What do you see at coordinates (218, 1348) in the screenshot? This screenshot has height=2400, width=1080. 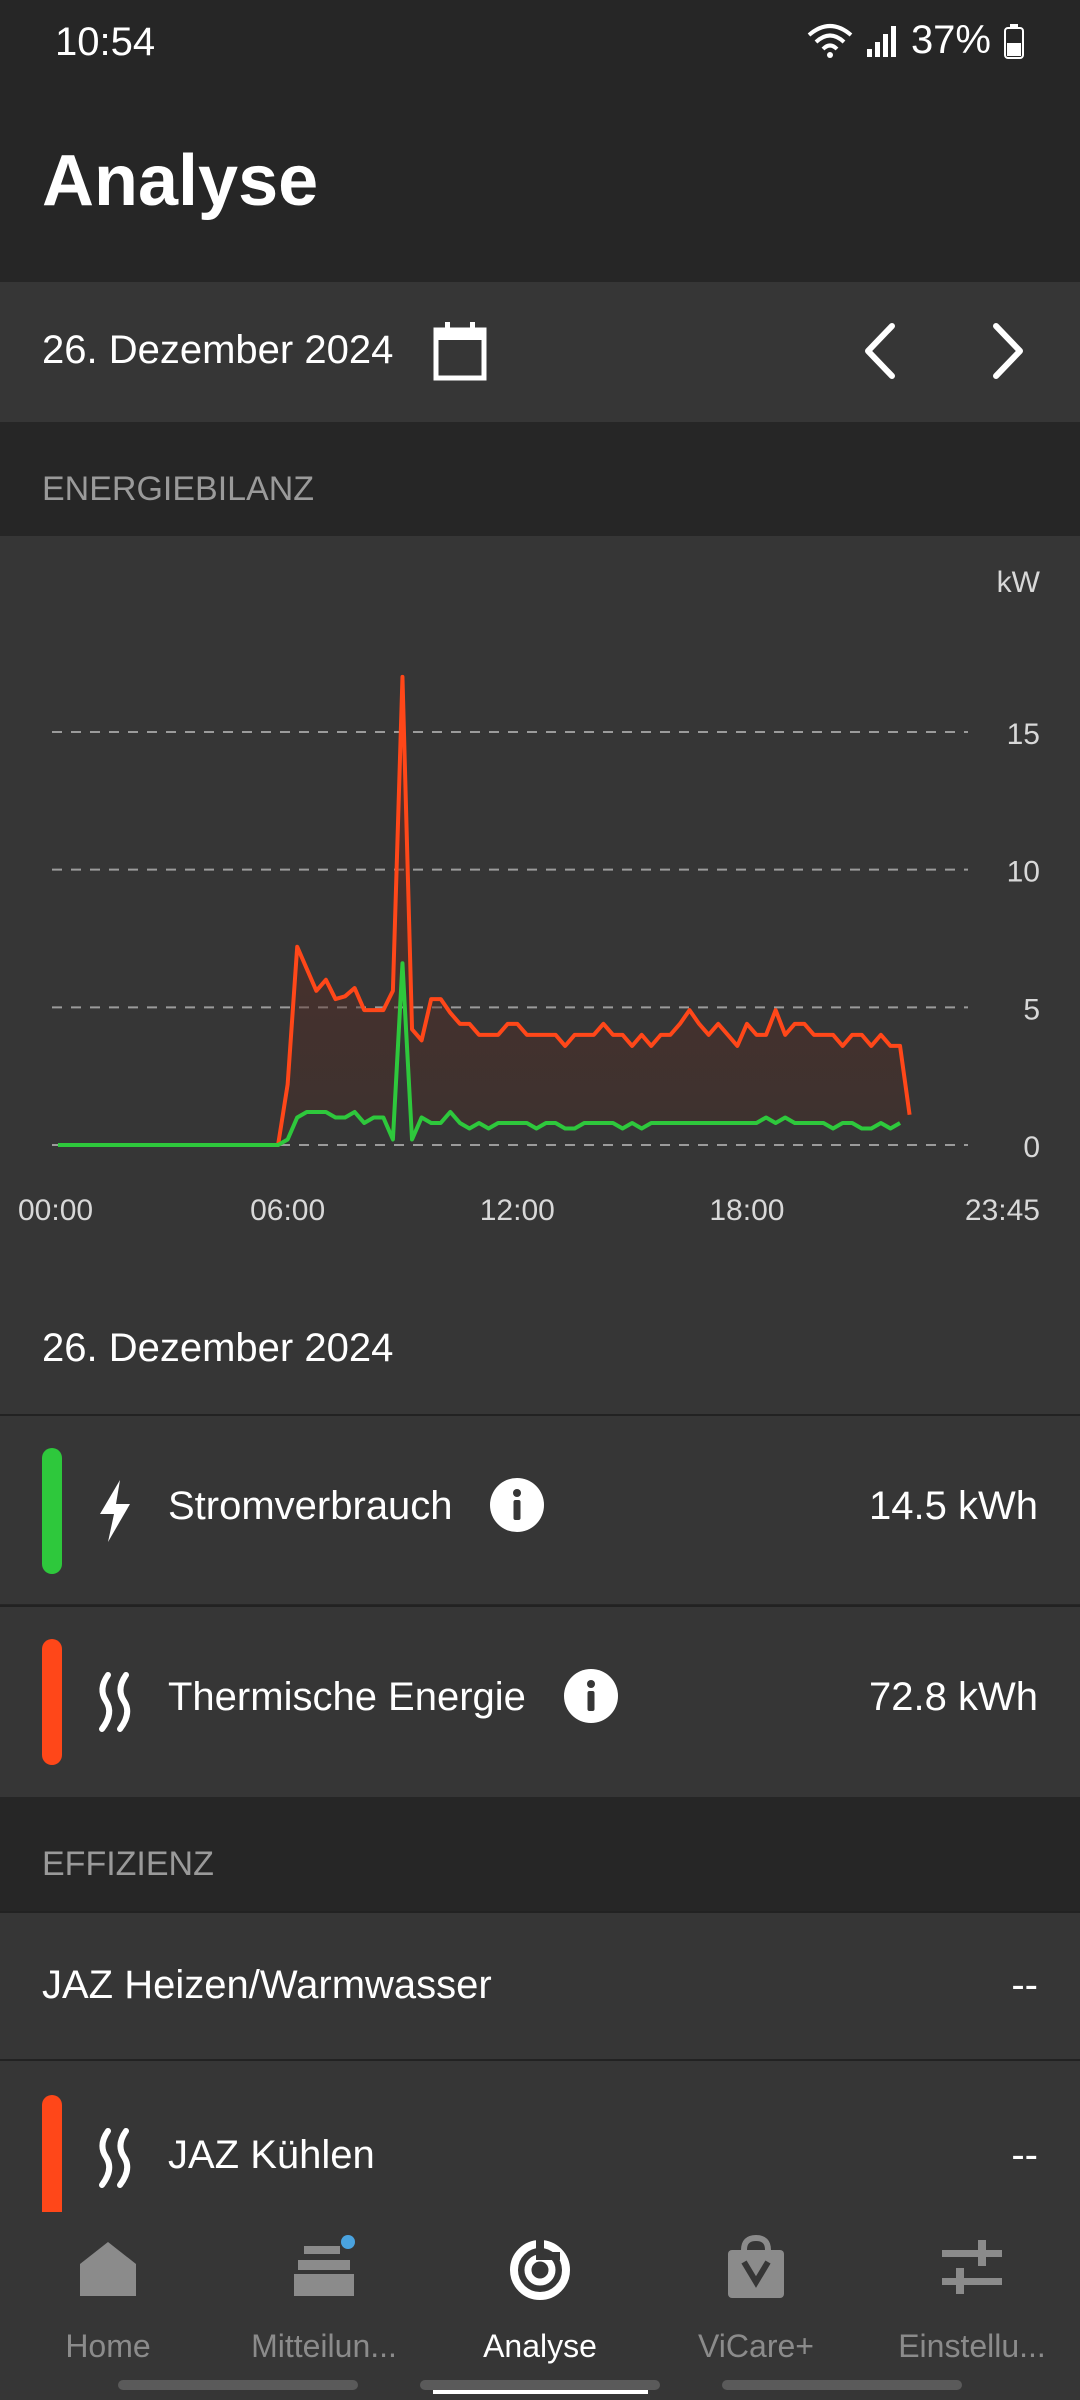 I see `summary-date: 26. Dezember 2024` at bounding box center [218, 1348].